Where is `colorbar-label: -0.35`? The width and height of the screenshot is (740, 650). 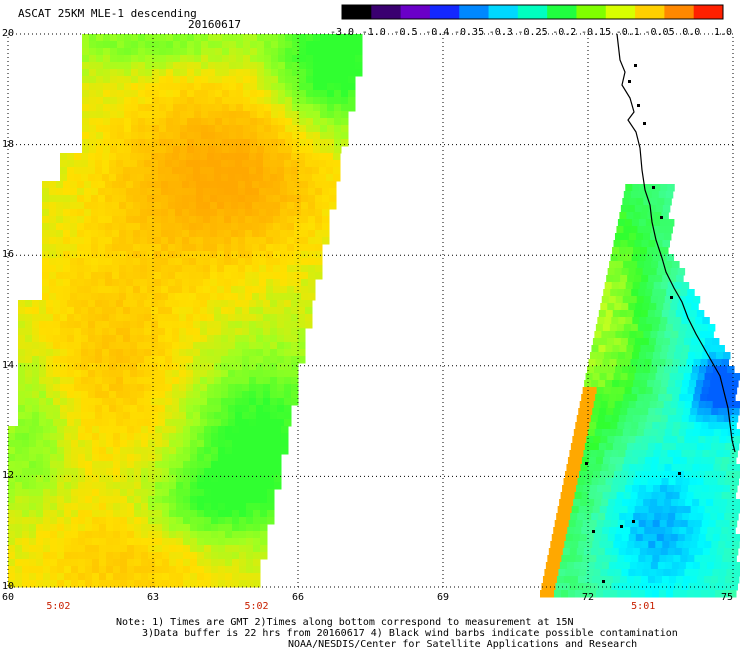
colorbar-label: -0.35 is located at coordinates (469, 32).